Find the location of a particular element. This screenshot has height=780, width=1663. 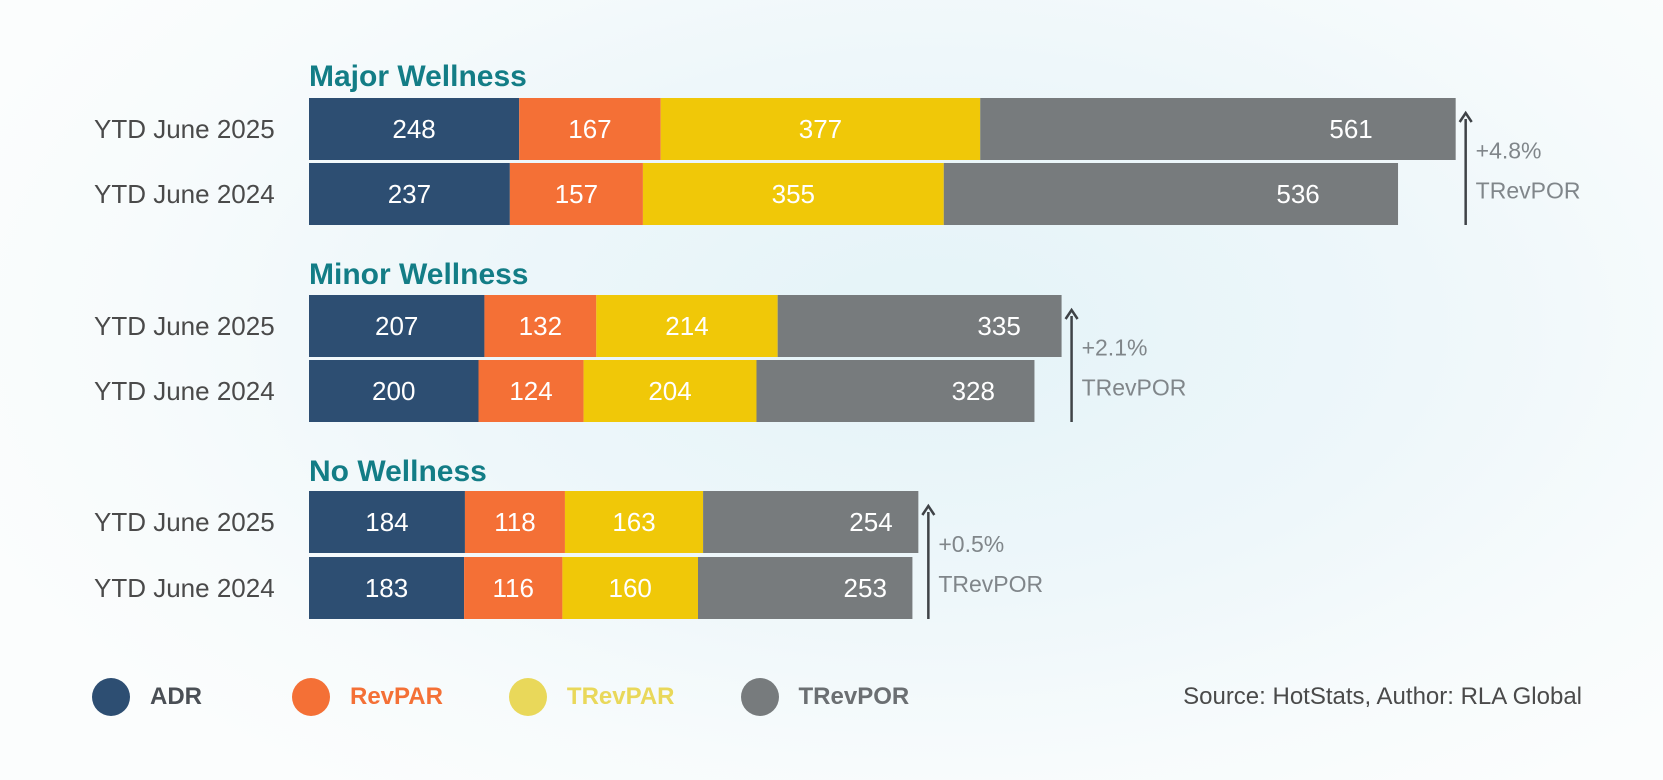

value-label-adr-major-wellness-ytd-june-2025: 248 is located at coordinates (413, 129).